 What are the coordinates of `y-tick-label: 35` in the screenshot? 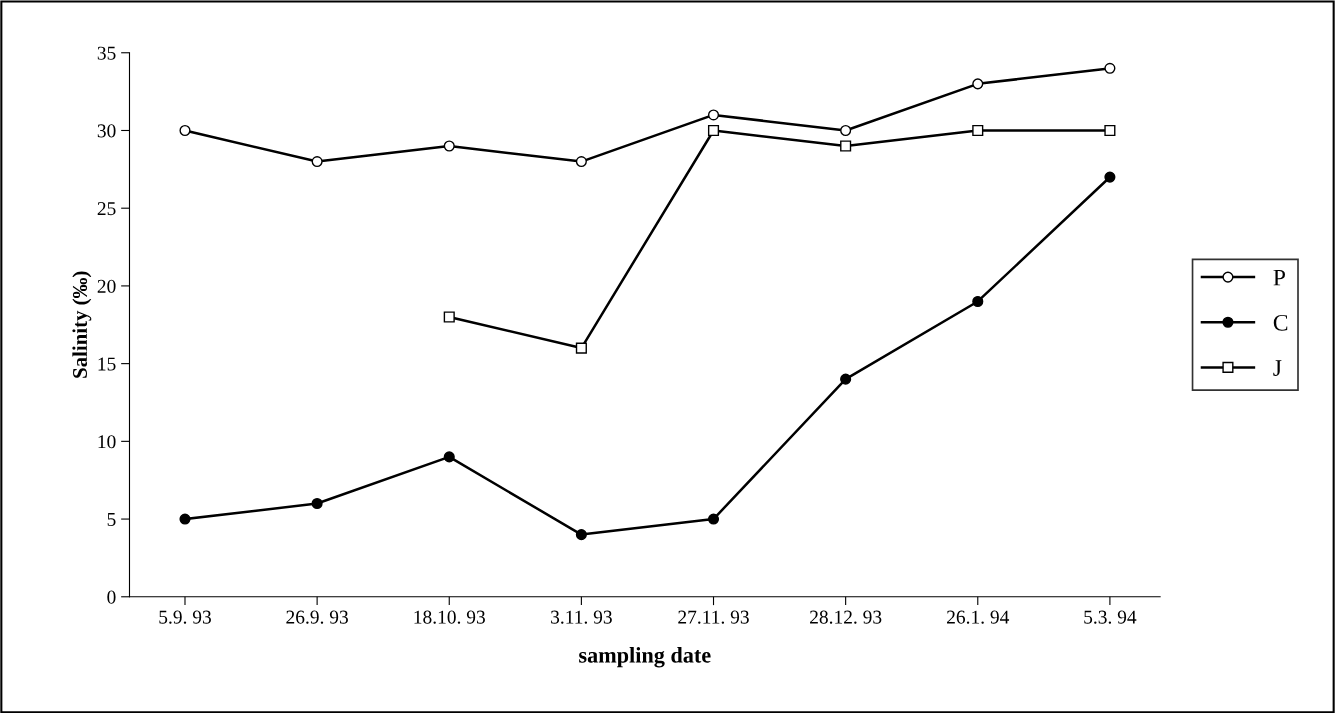 It's located at (106, 53).